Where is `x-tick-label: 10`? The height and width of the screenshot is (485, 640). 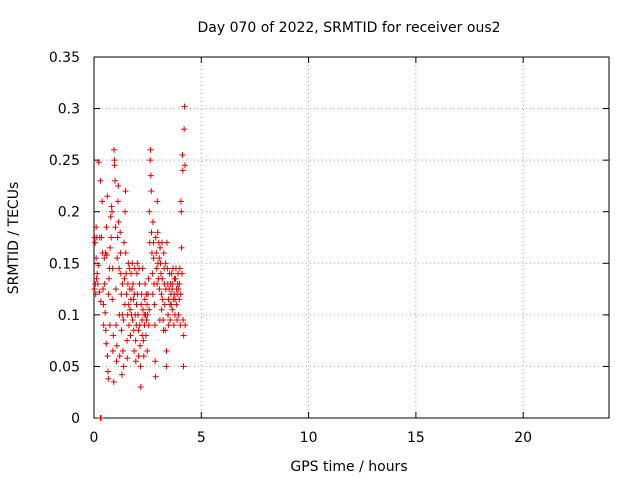 x-tick-label: 10 is located at coordinates (309, 438).